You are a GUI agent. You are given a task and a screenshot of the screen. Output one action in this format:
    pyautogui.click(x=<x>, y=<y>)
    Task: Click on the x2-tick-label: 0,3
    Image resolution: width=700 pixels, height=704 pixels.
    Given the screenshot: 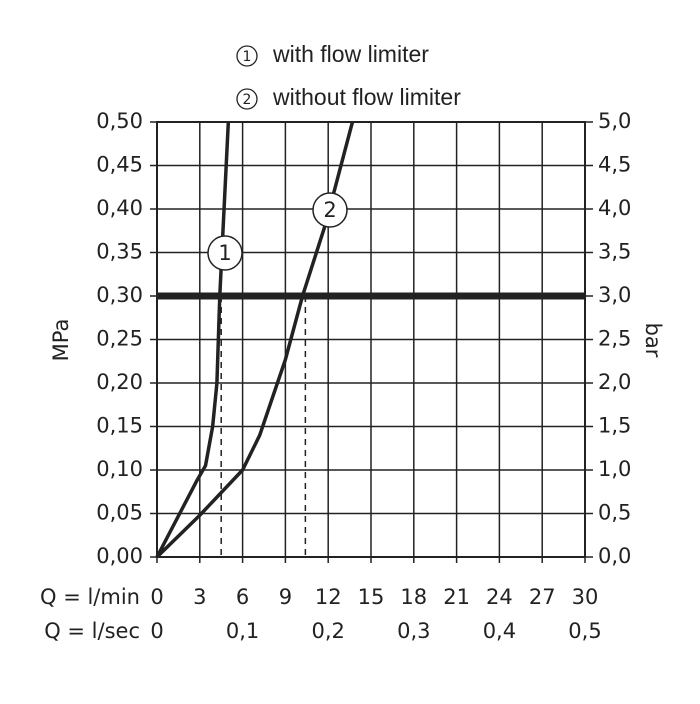 What is the action you would take?
    pyautogui.click(x=413, y=631)
    